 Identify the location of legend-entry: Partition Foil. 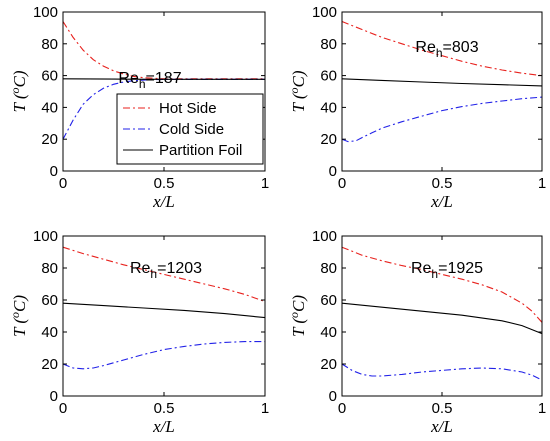
(200, 150).